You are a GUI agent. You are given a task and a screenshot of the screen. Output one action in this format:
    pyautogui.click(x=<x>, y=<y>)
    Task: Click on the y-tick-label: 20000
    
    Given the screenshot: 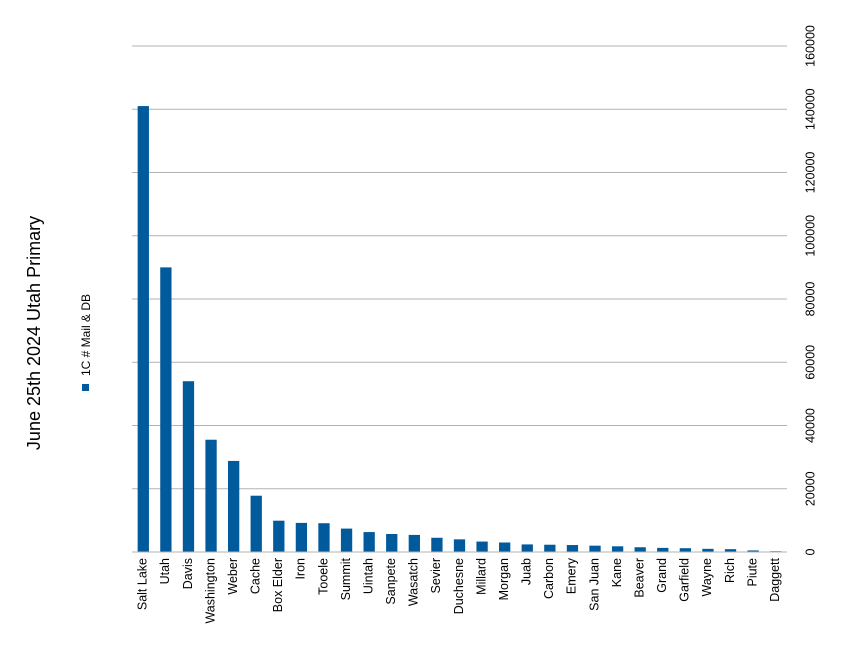 What is the action you would take?
    pyautogui.click(x=810, y=488)
    